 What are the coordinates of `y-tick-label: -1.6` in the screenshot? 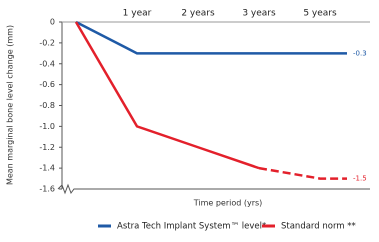 It's located at (47, 189).